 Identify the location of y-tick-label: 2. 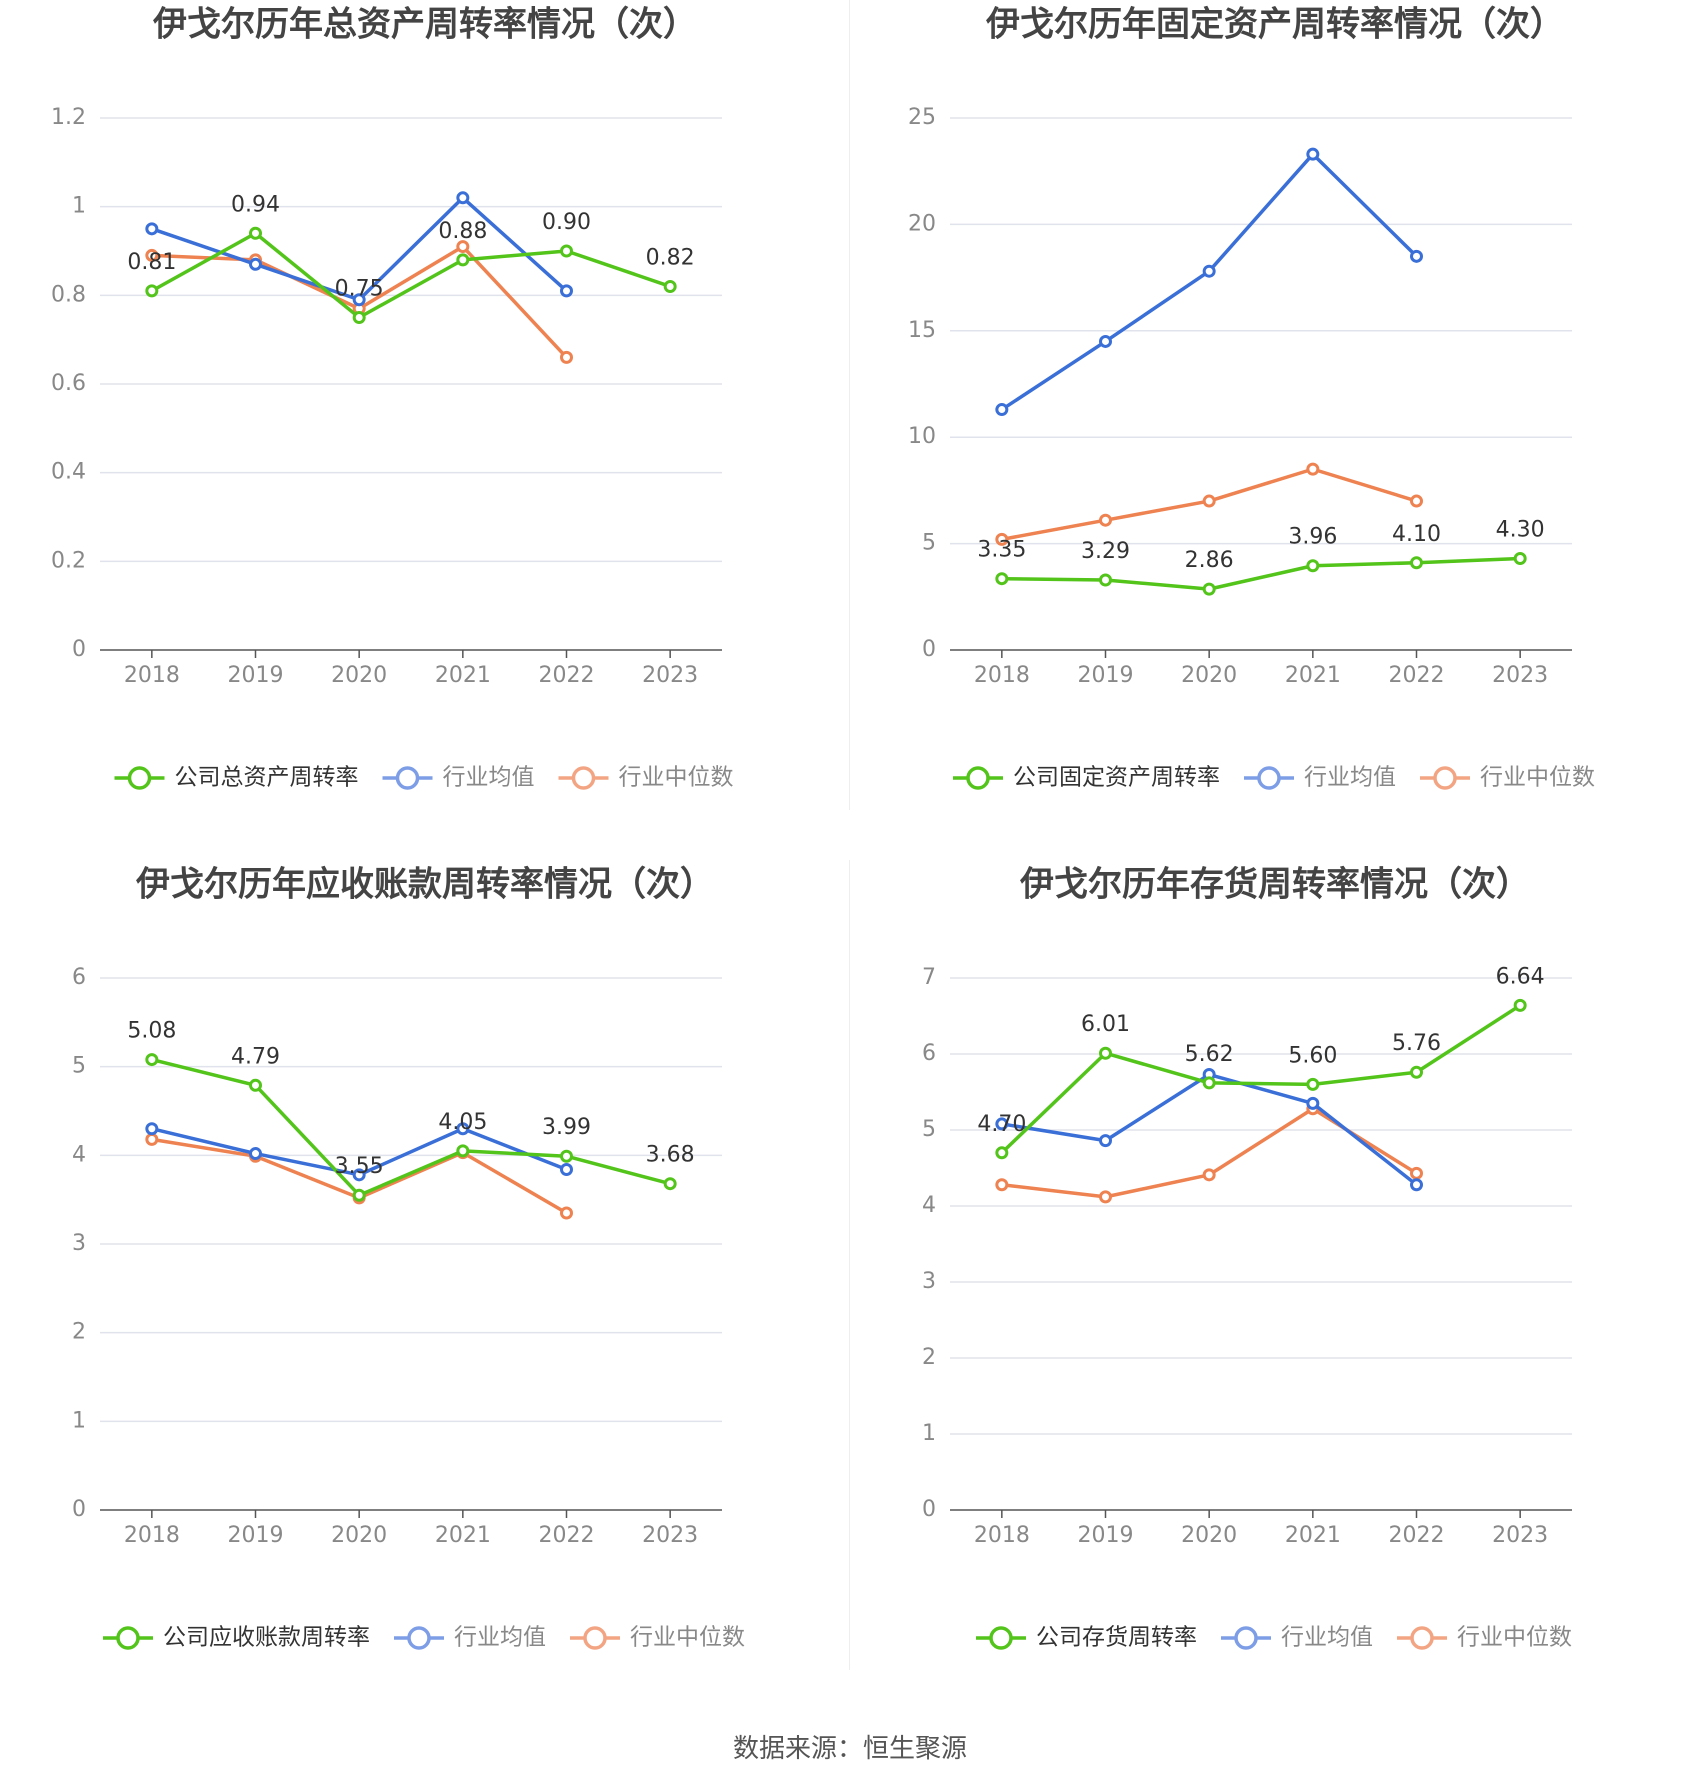
(929, 1357).